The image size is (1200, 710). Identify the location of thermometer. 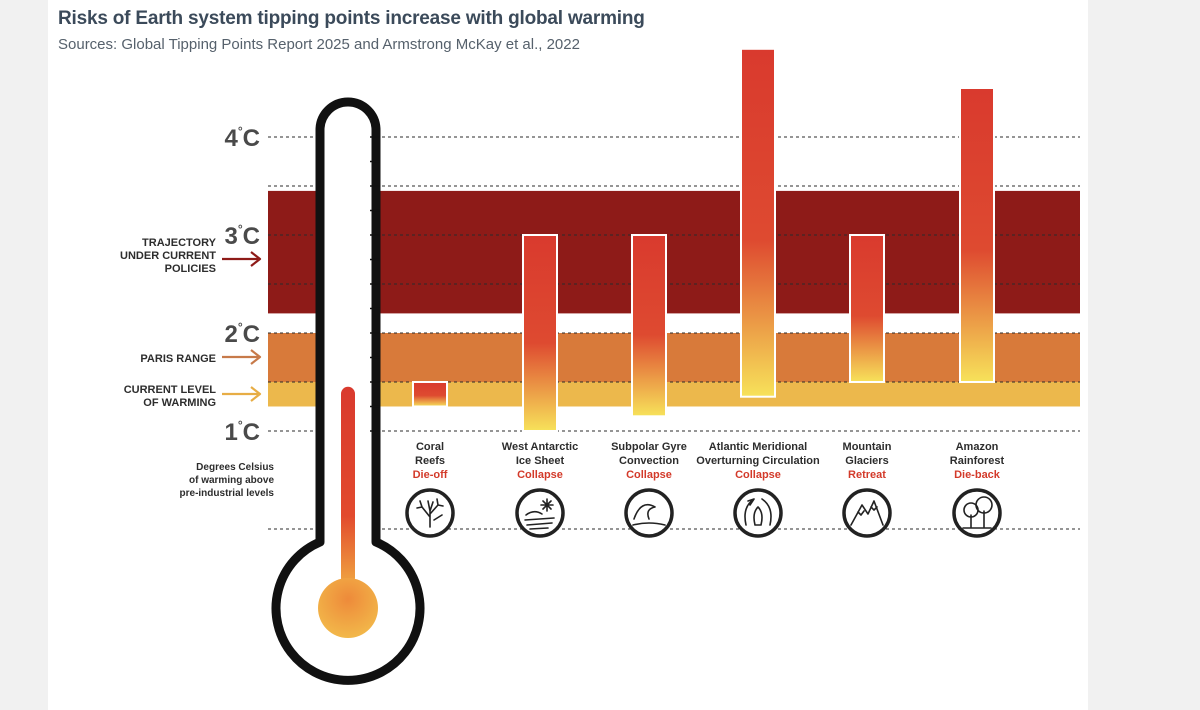
(348, 391).